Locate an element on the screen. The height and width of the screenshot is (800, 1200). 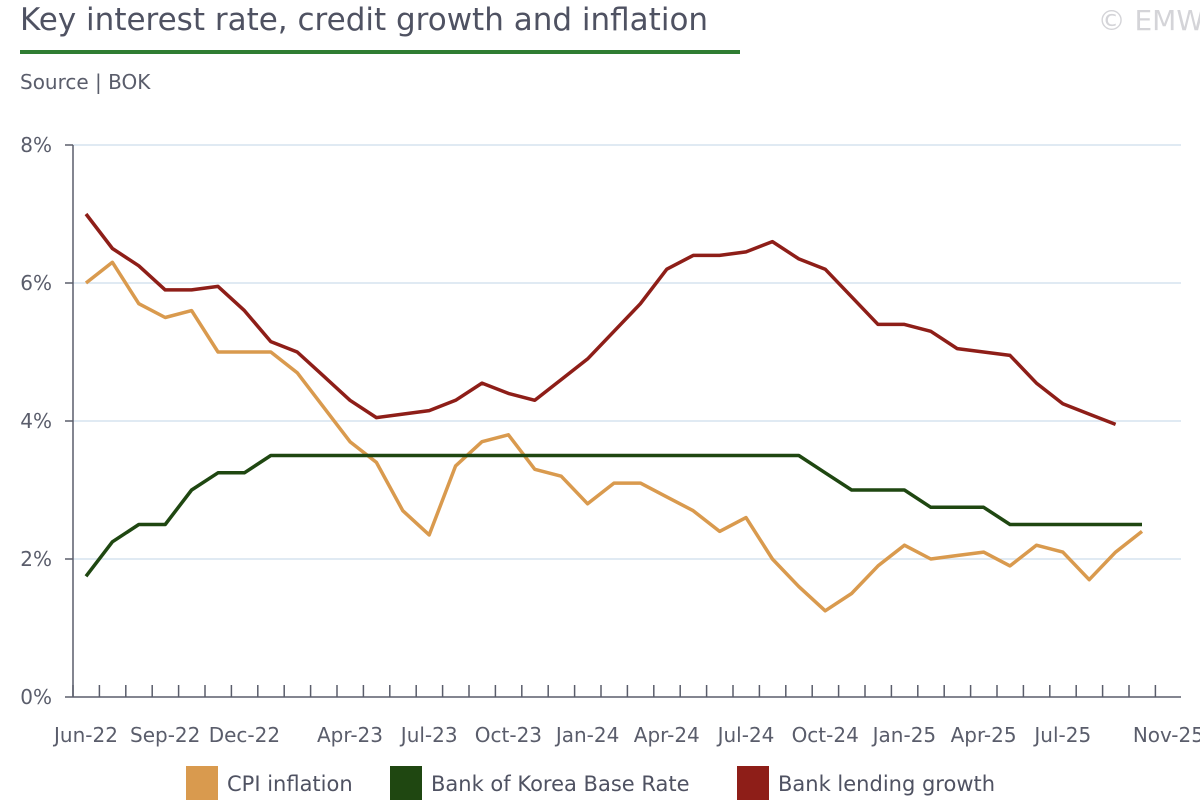
x-tick-label: Jul-24 is located at coordinates (745, 735).